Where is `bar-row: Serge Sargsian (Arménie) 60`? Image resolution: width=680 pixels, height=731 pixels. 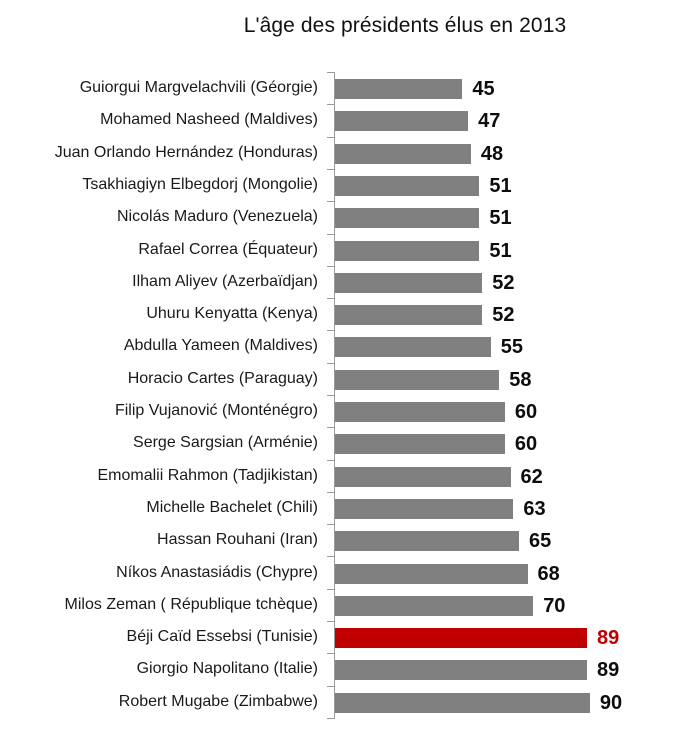
bar-row: Serge Sargsian (Arménie) 60 is located at coordinates (340, 443).